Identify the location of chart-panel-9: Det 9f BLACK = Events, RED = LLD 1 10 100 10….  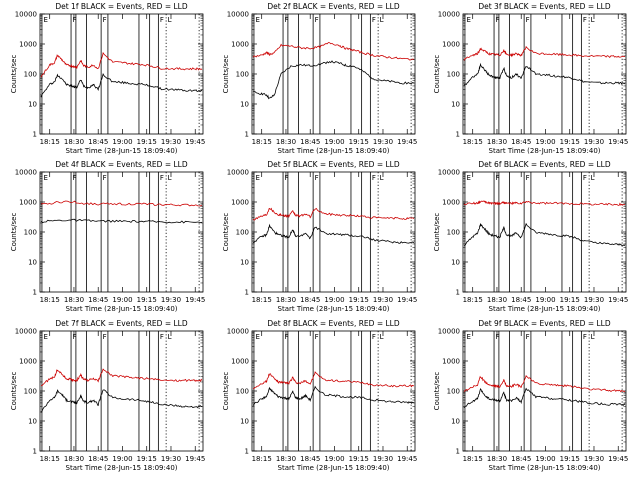
(530, 395).